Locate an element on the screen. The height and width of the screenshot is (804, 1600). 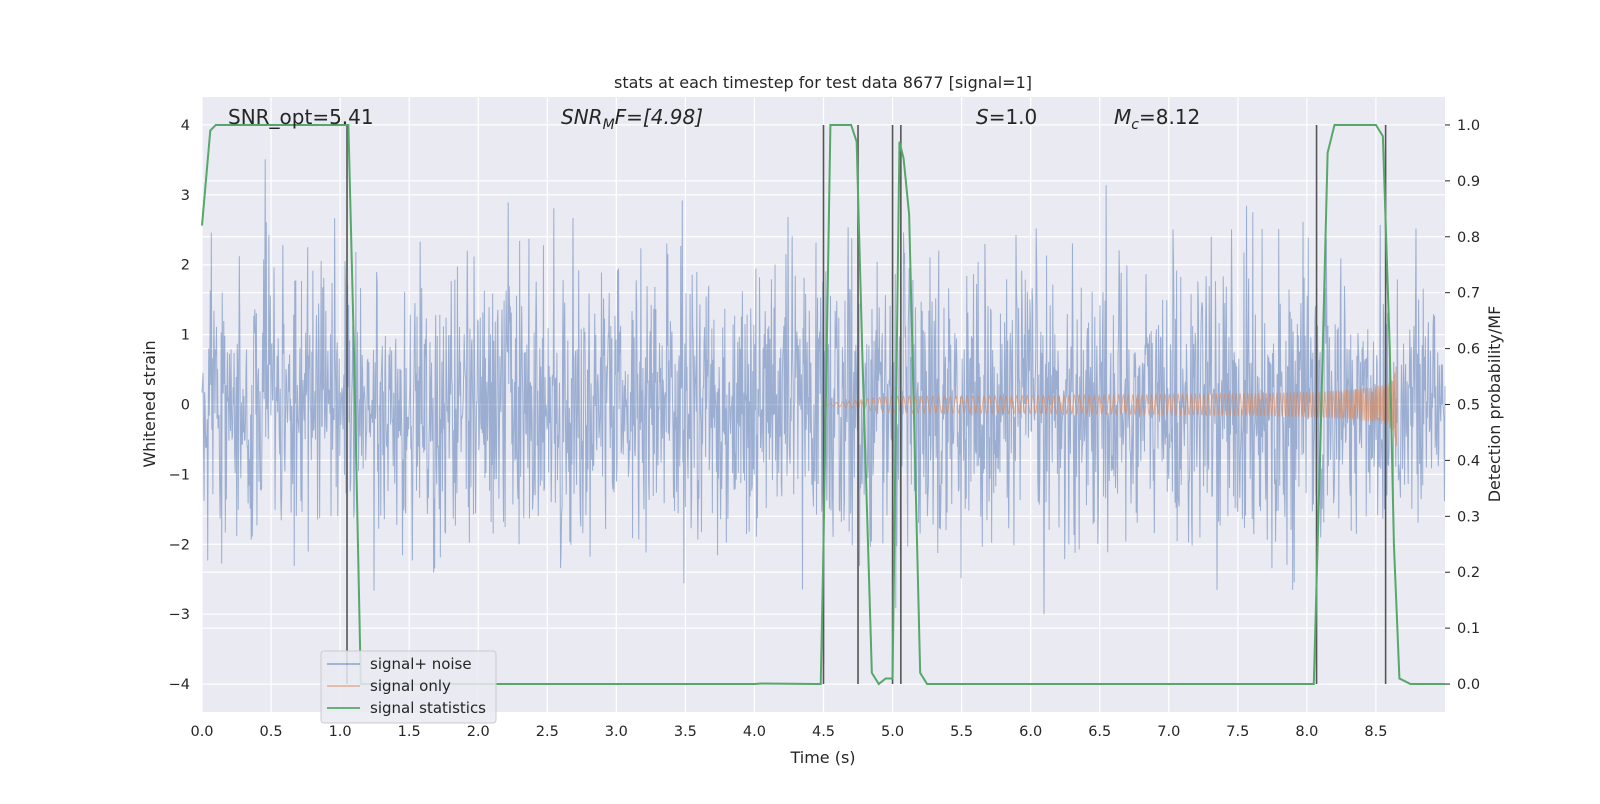
y-axis-right-ticks: 0.0 0.1 0.2 0.3 0.4 0.5 0.6 0.7 0.8 0.9 1.0 is located at coordinates (1462, 405).